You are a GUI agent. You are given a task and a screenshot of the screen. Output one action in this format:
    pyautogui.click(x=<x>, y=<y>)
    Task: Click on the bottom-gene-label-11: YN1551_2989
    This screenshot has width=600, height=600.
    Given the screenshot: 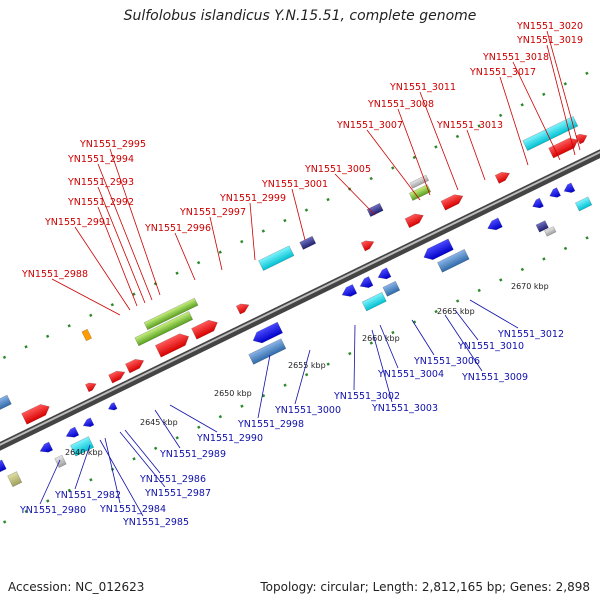 What is the action you would take?
    pyautogui.click(x=192, y=454)
    